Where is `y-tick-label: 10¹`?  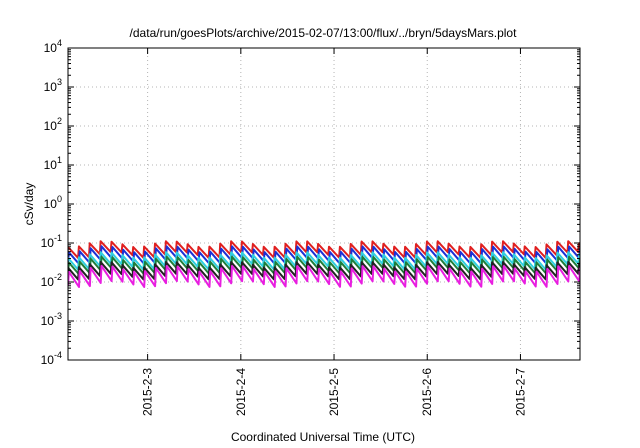 y-tick-label: 10¹ is located at coordinates (53, 163).